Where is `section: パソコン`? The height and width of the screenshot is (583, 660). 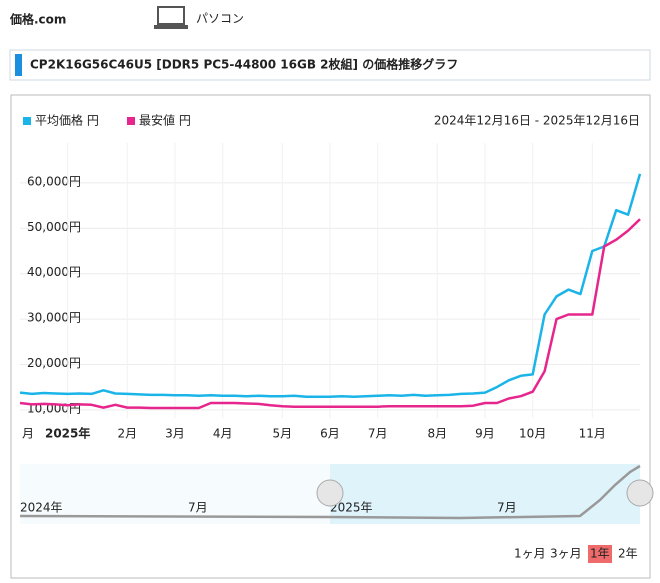
section: パソコン is located at coordinates (220, 19).